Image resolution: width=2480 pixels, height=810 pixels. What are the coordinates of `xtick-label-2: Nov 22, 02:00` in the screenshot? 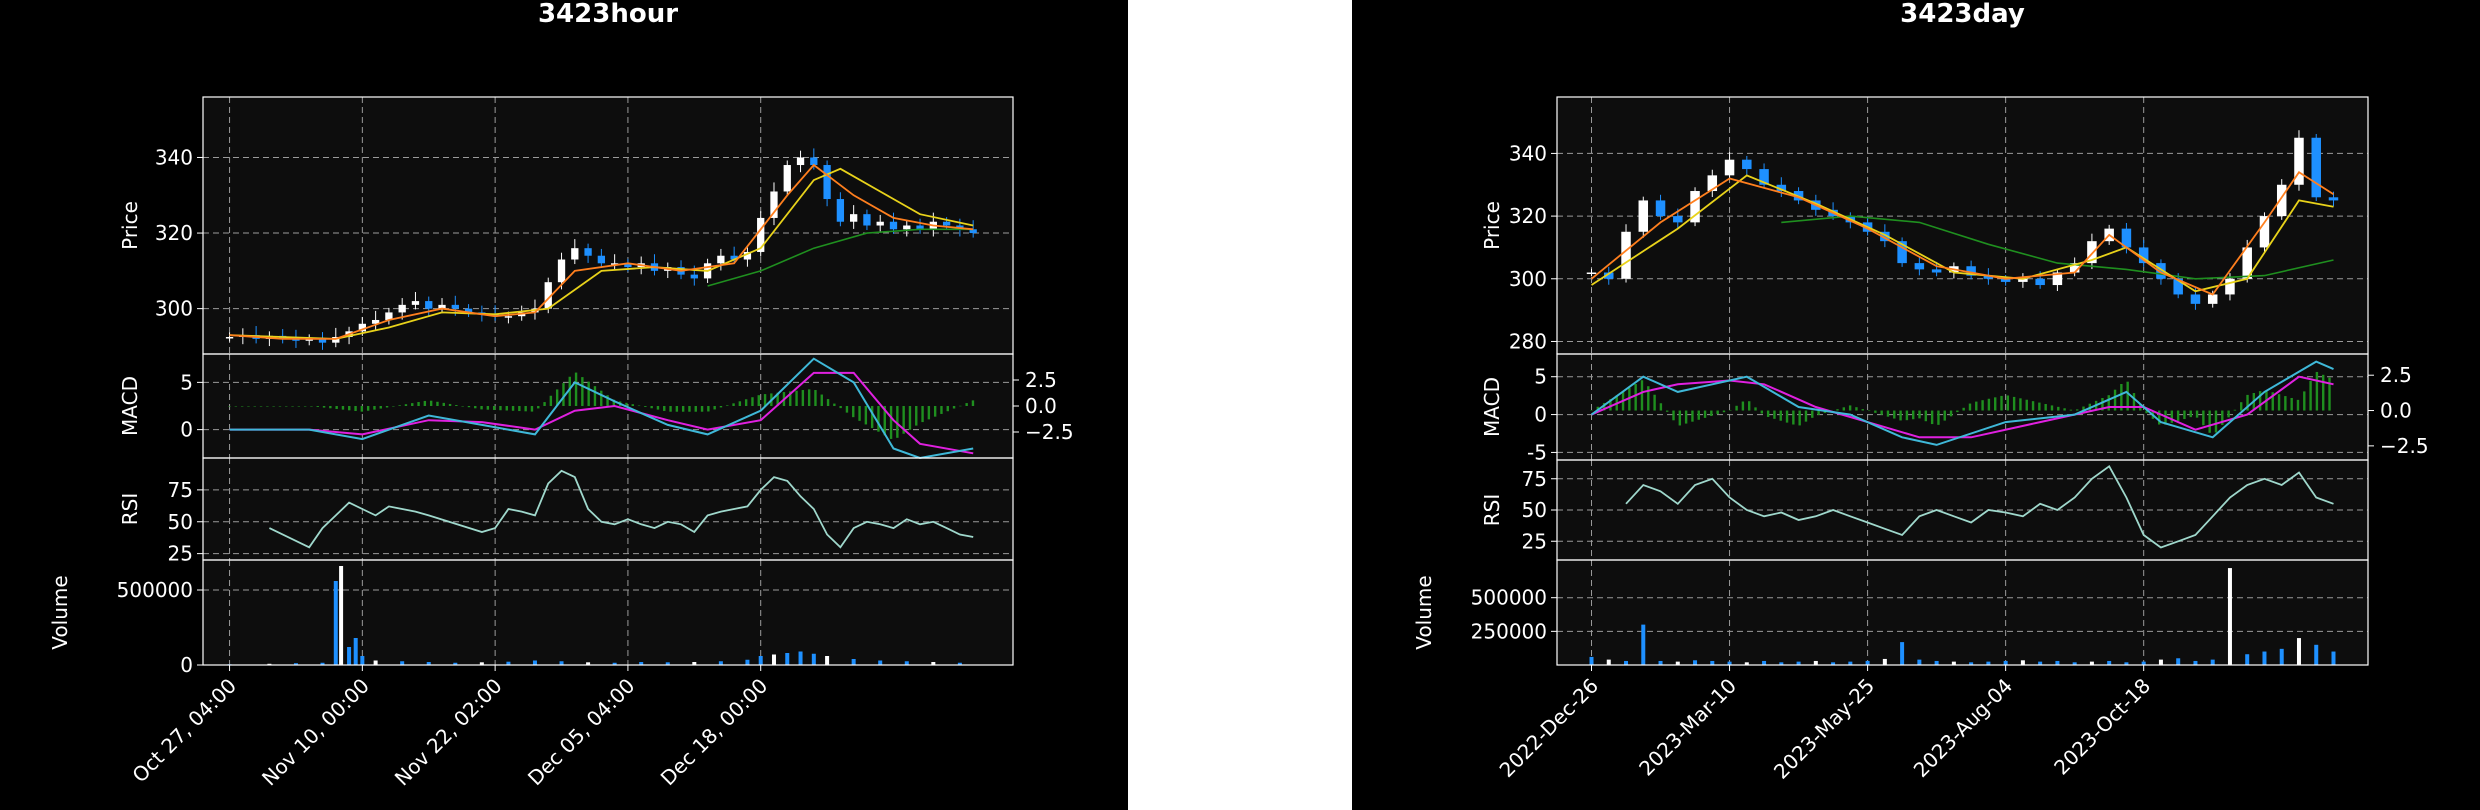 It's located at (448, 732).